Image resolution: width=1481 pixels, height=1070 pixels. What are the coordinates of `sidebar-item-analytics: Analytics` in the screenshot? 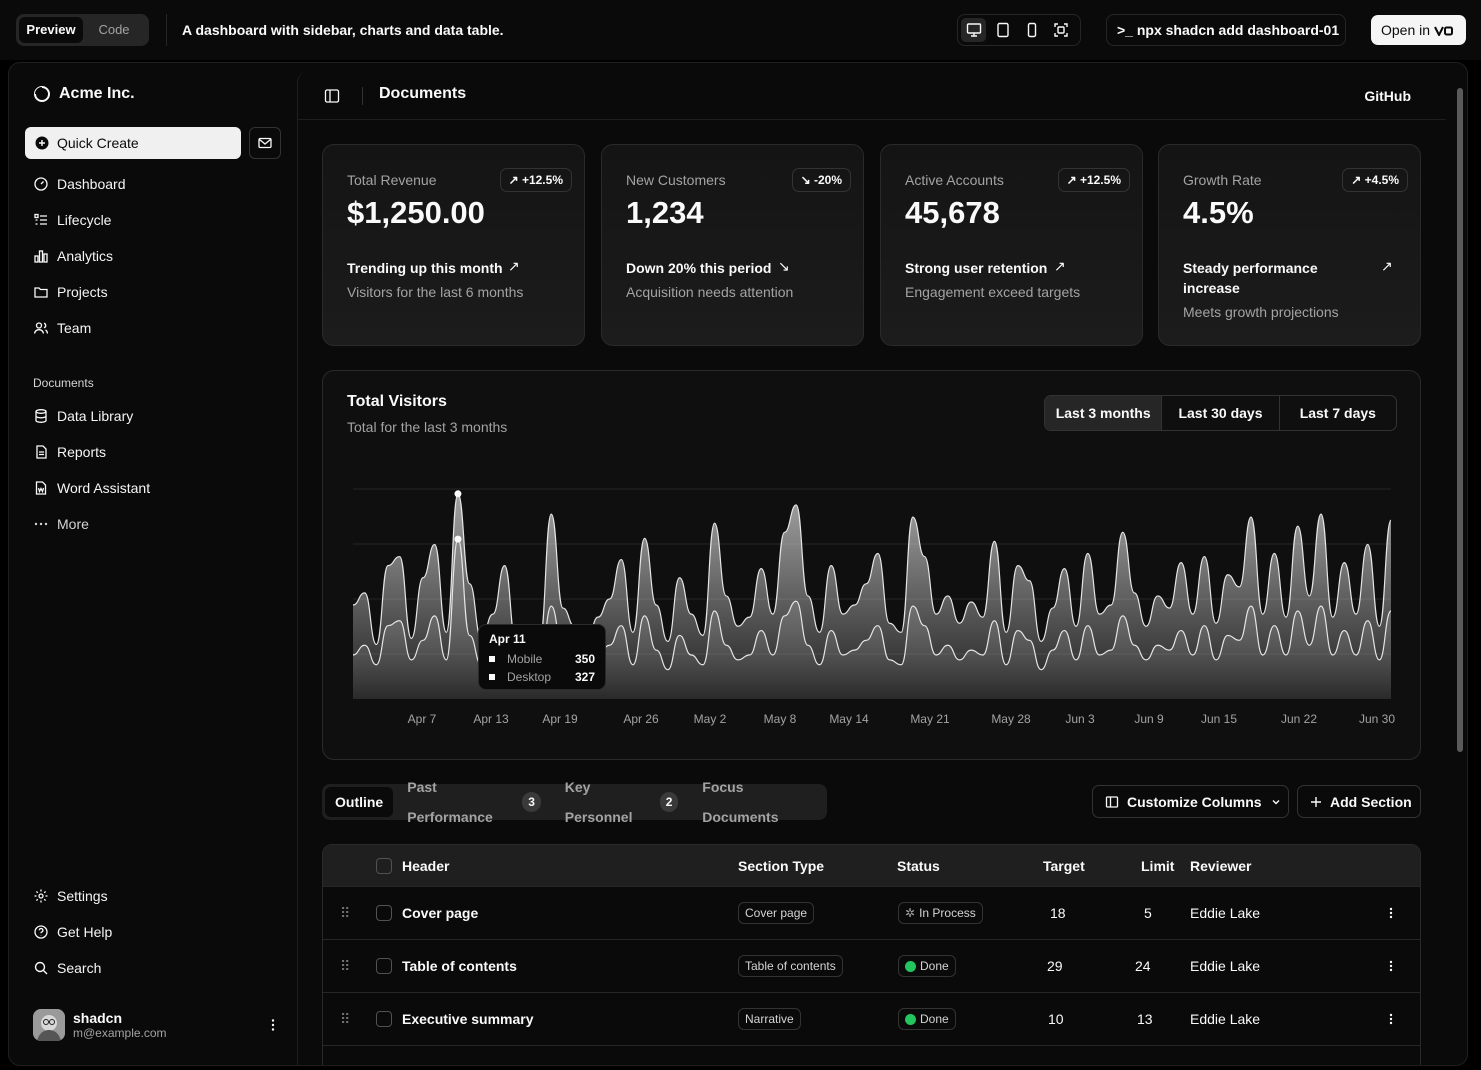 It's located at (73, 256).